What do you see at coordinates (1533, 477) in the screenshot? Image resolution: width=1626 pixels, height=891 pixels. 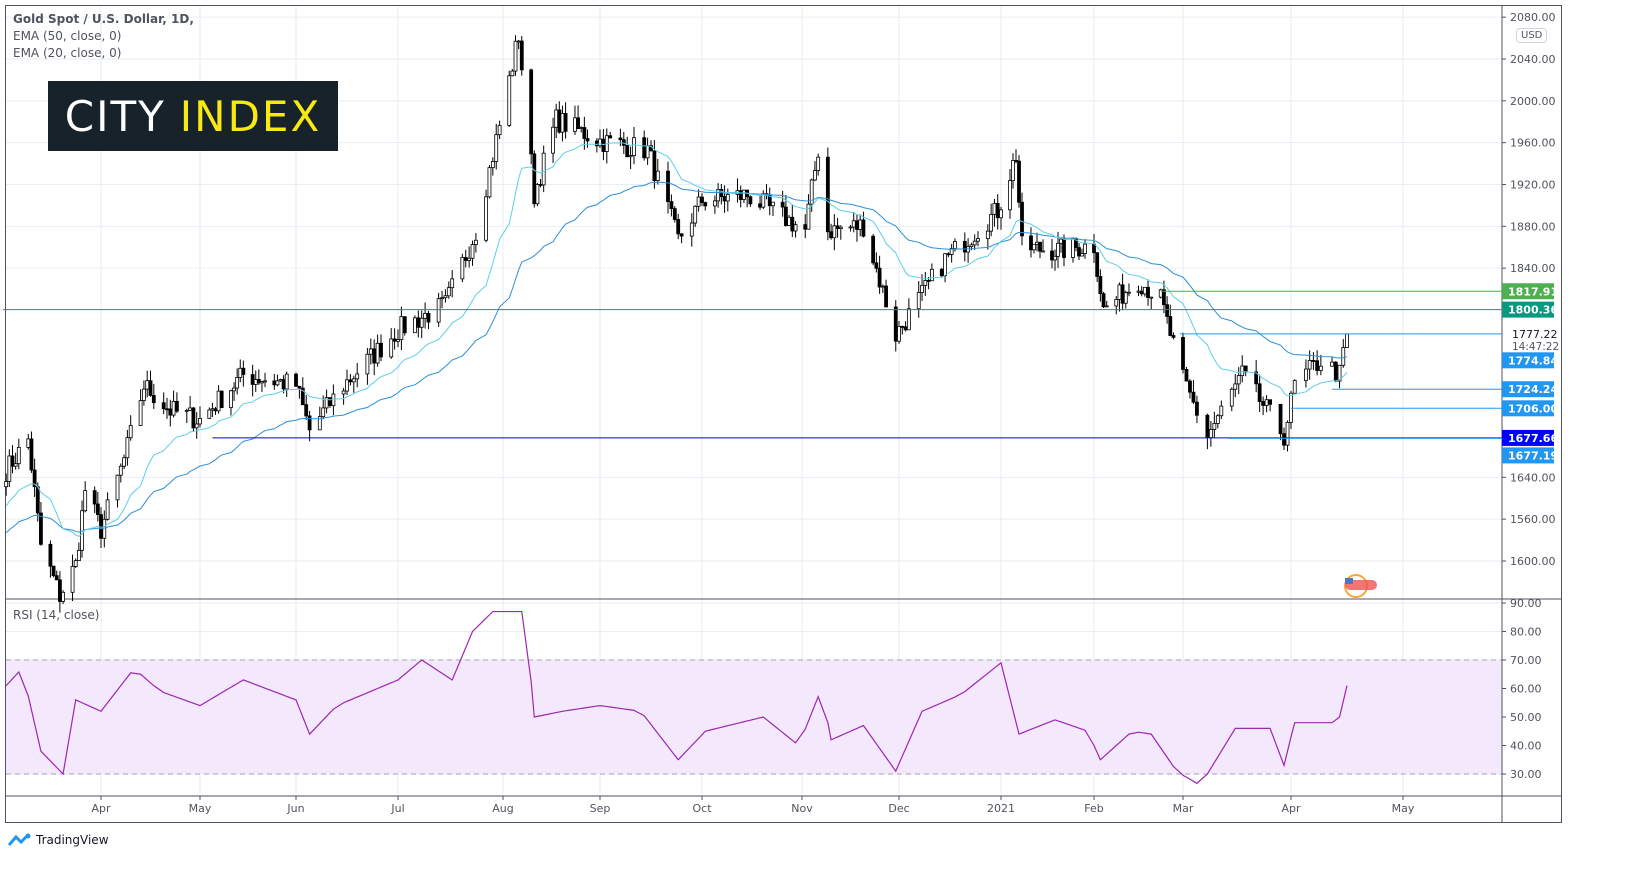 I see `price-tick-label: 1640.00` at bounding box center [1533, 477].